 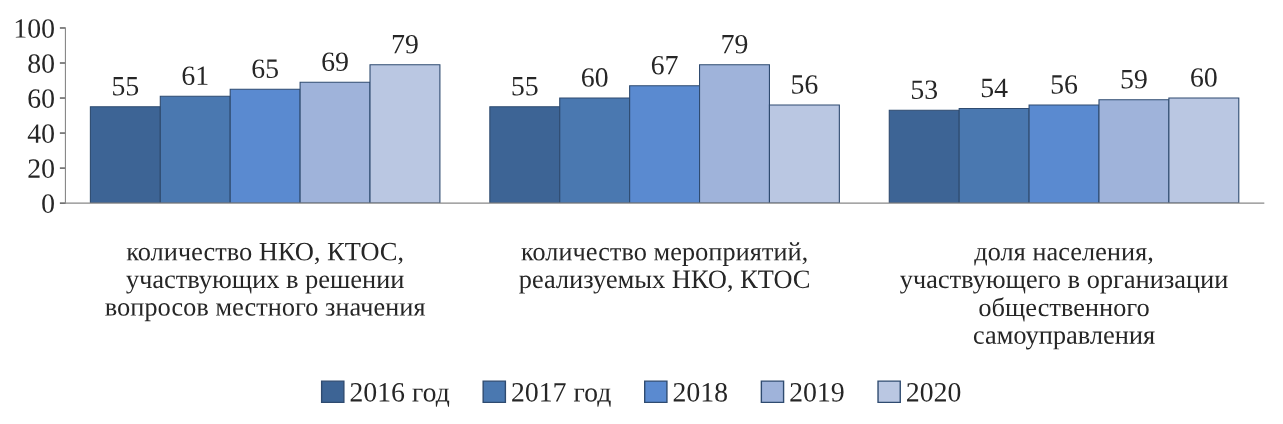 What do you see at coordinates (561, 394) in the screenshot?
I see `legend-label: 2017 год` at bounding box center [561, 394].